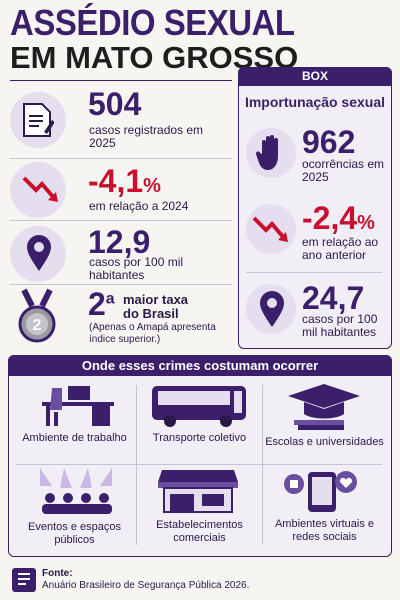 The height and width of the screenshot is (600, 400). I want to click on stat-value: -2,4%, so click(338, 218).